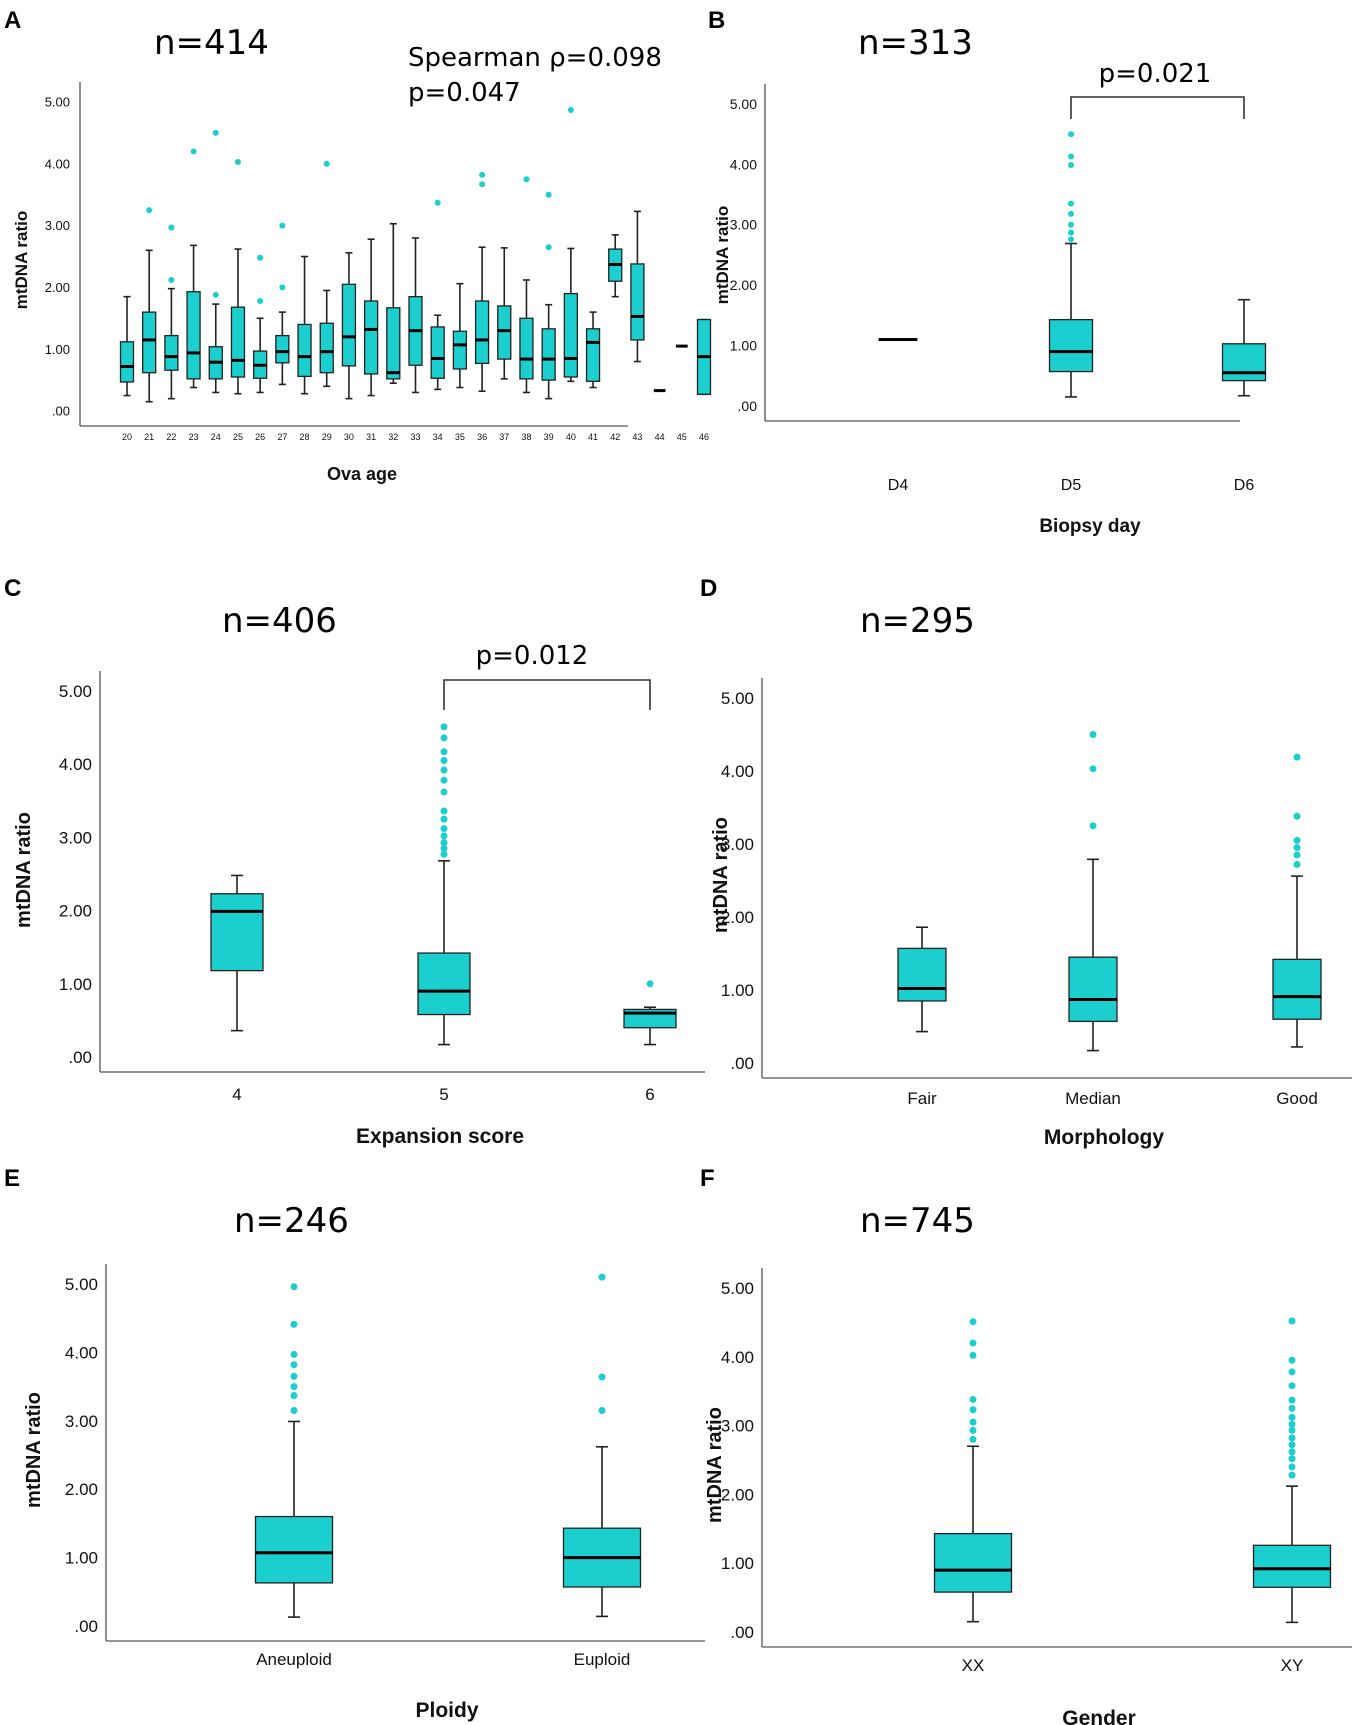  What do you see at coordinates (81, 1352) in the screenshot?
I see `y-tick-label: 4.00` at bounding box center [81, 1352].